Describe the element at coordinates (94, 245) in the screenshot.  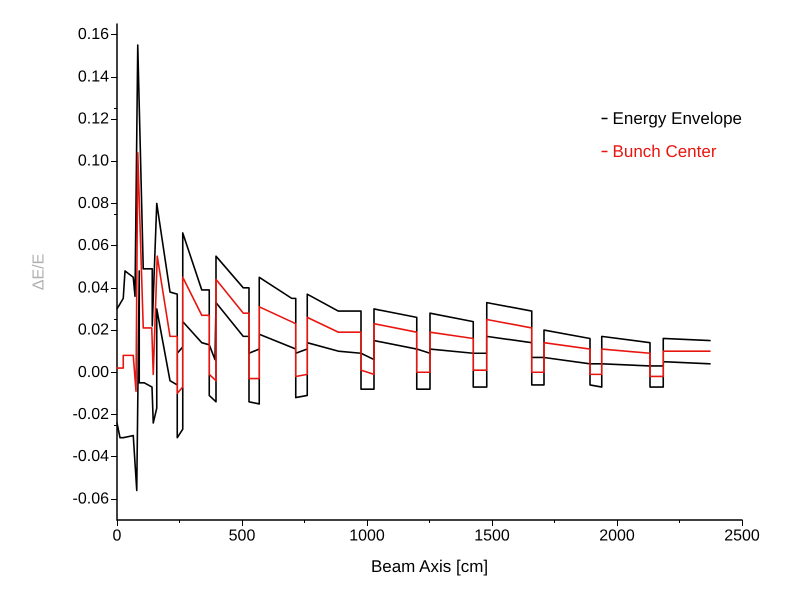
I see `y-tick-label: 0.06` at that location.